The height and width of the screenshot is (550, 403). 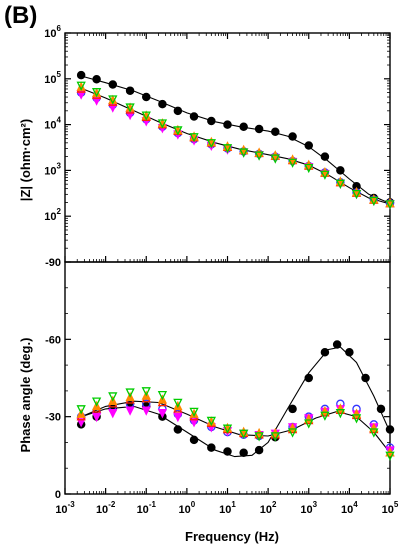 I want to click on y-tick-label: 0, so click(x=58, y=495).